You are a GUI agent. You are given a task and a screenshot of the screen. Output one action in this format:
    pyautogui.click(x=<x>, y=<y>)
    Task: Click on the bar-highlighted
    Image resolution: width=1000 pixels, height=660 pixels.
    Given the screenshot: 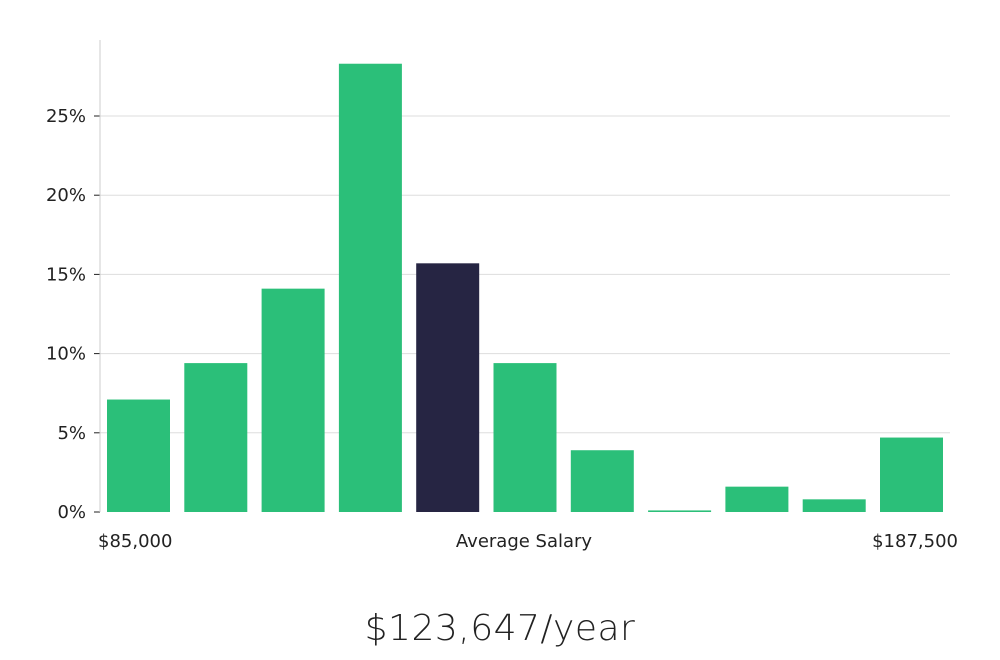 What is the action you would take?
    pyautogui.click(x=448, y=387)
    